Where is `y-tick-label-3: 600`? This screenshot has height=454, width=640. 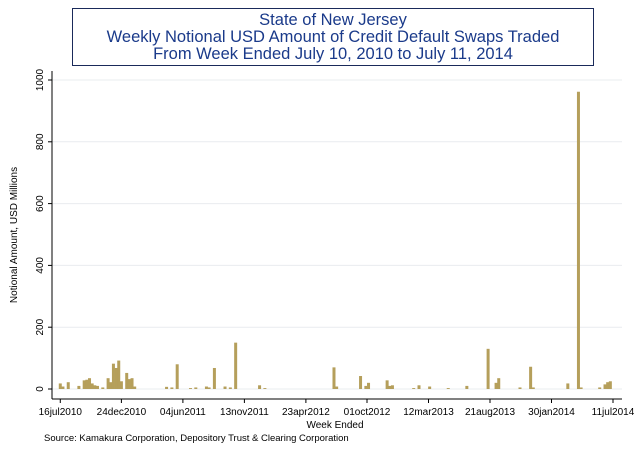 y-tick-label-3: 600 is located at coordinates (40, 203).